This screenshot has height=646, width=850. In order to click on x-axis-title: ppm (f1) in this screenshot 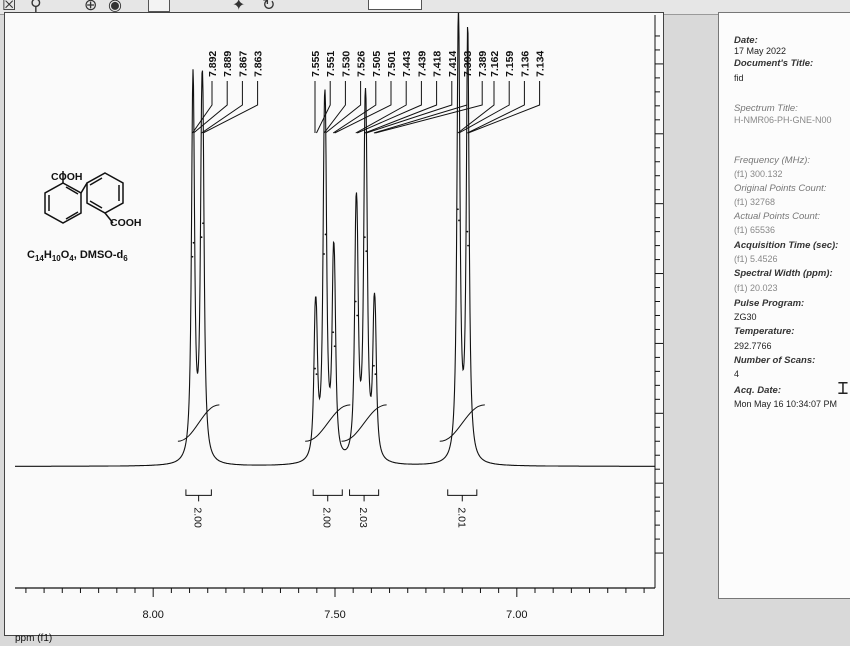, I will do `click(34, 638)`.